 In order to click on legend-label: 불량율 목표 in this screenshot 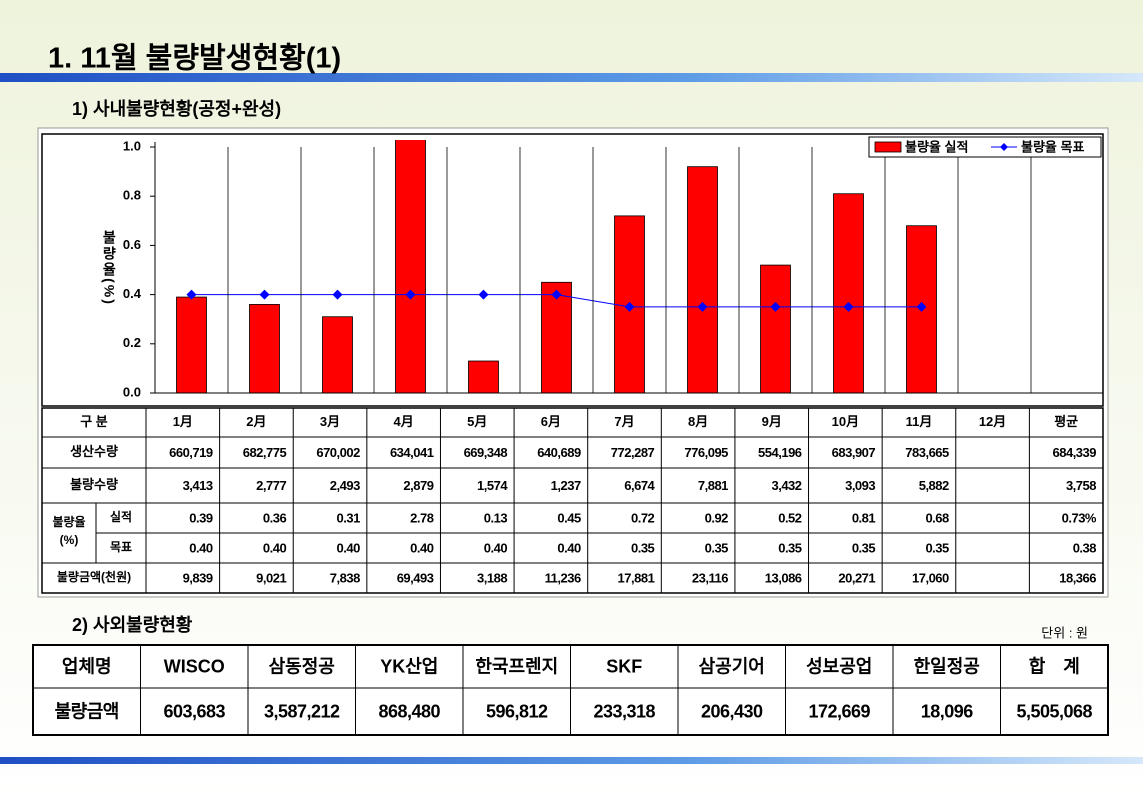, I will do `click(1052, 146)`.